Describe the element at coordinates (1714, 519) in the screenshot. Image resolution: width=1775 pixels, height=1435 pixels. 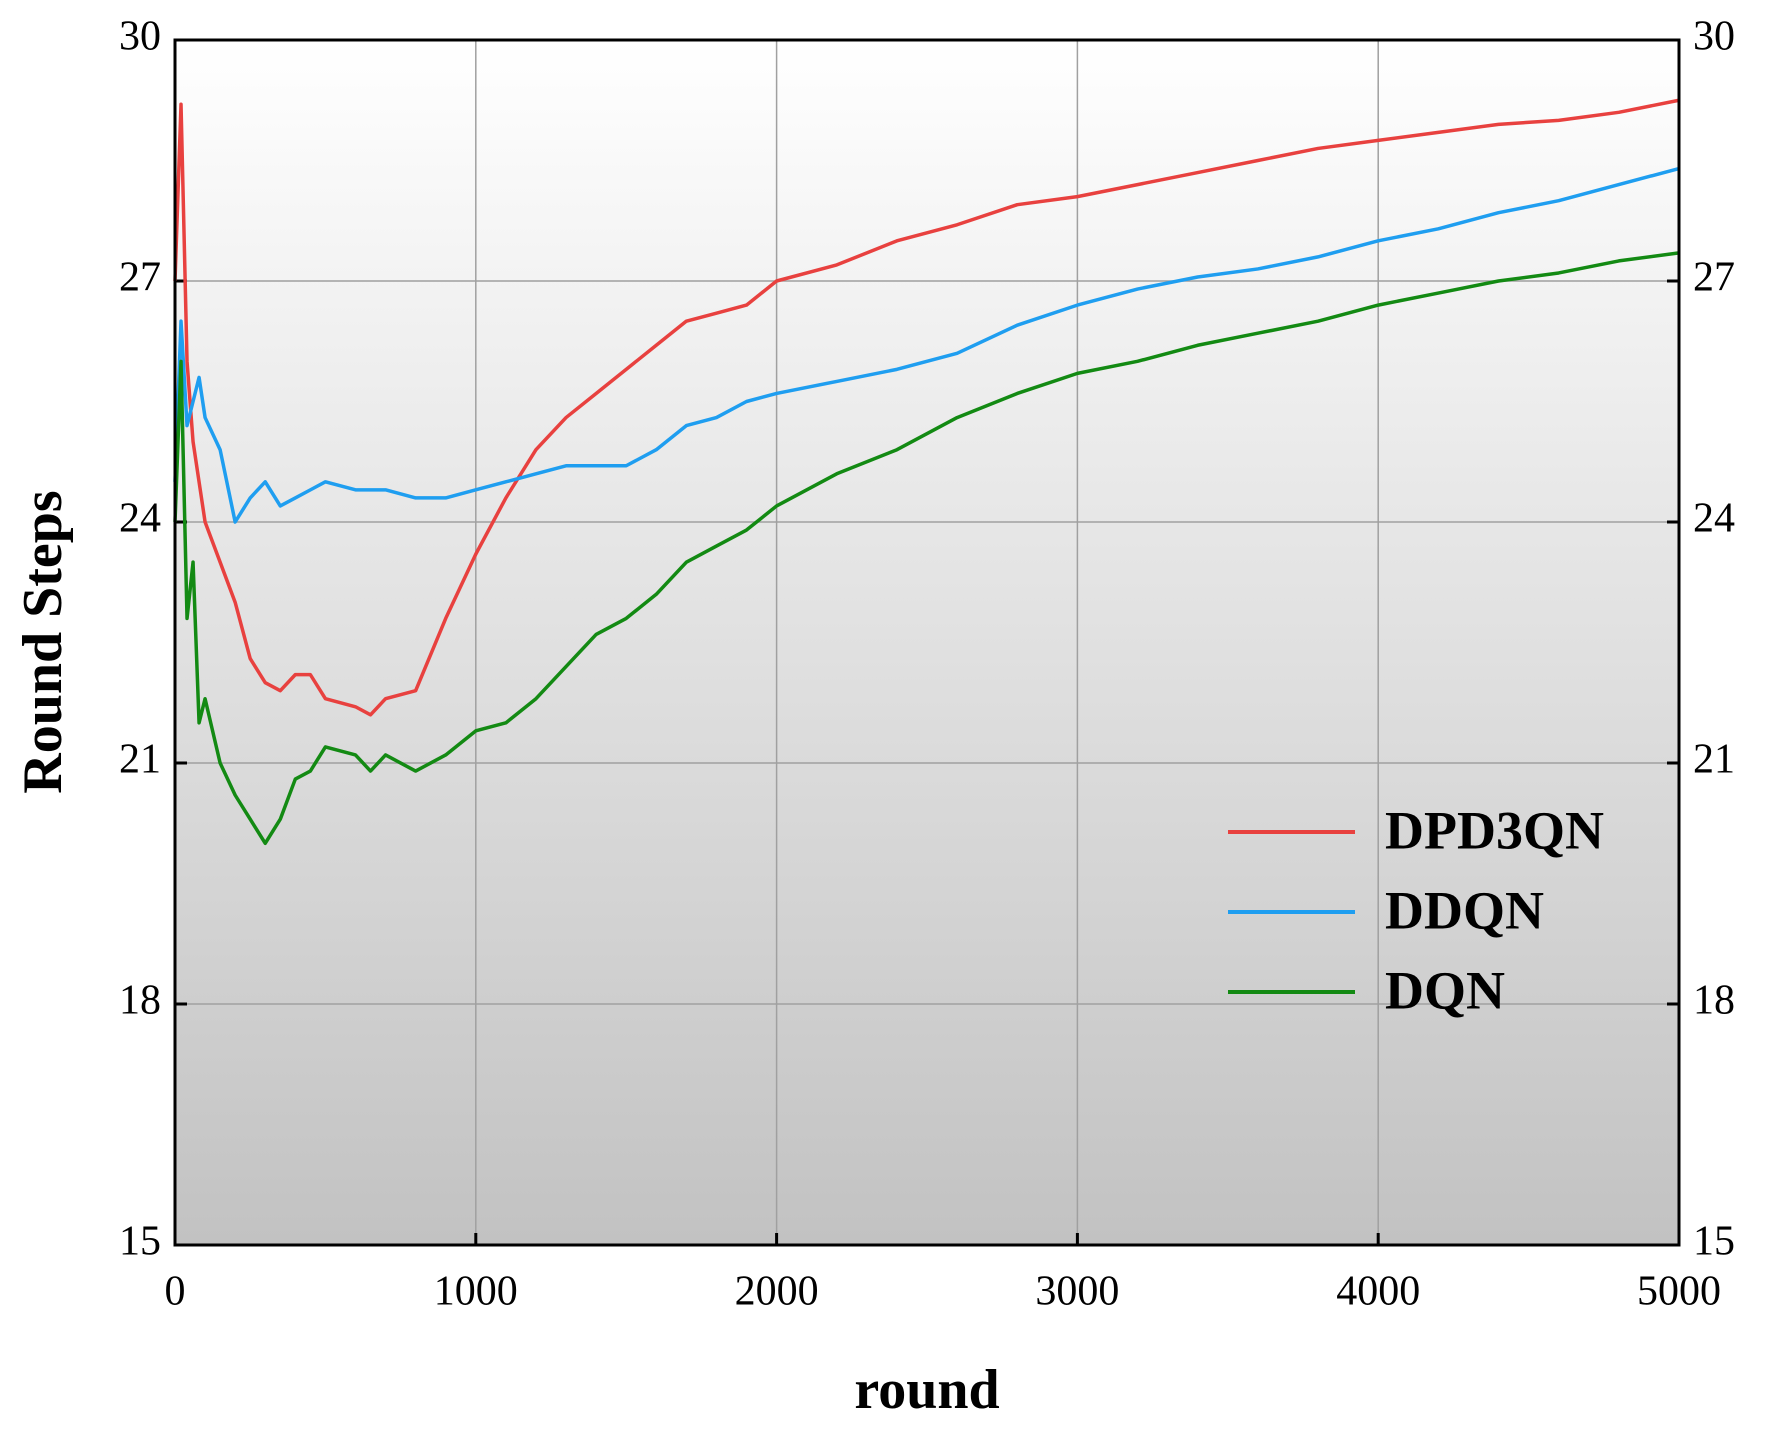
I see `y2-tick-label: 24` at that location.